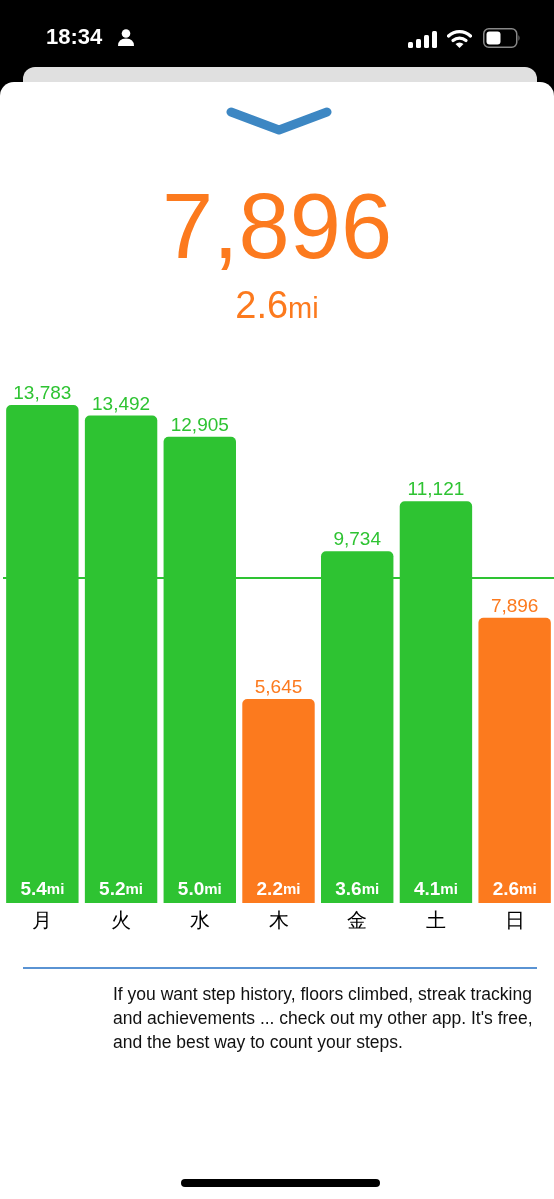  I want to click on annotation: 5.0mi, so click(199, 888).